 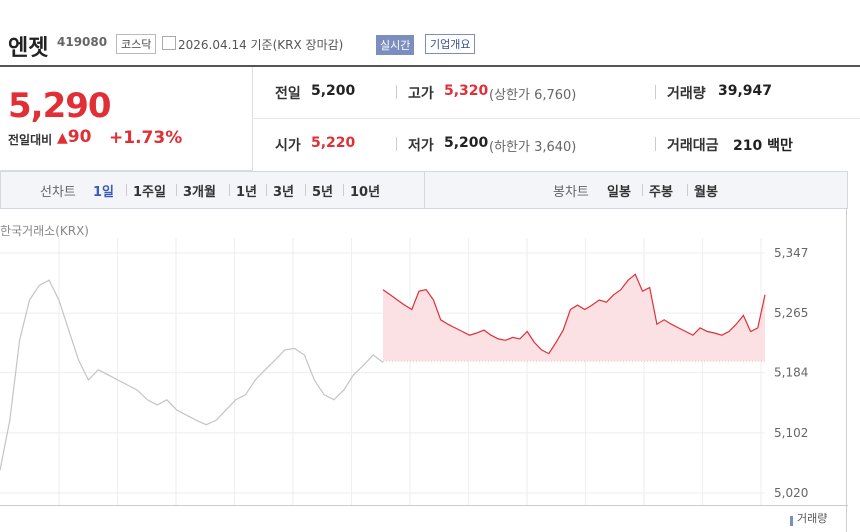 I want to click on stat-extra: (상한가 6,760), so click(x=533, y=95).